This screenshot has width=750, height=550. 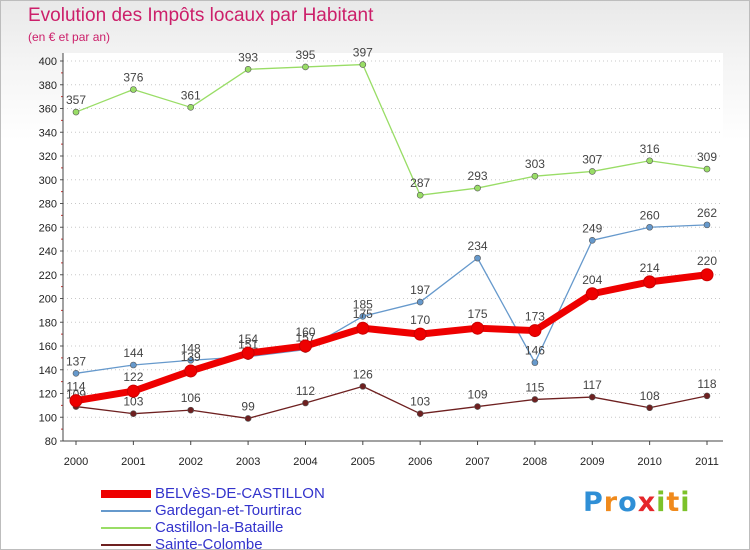 I want to click on proxiti-logo: Proxiti, so click(x=637, y=502).